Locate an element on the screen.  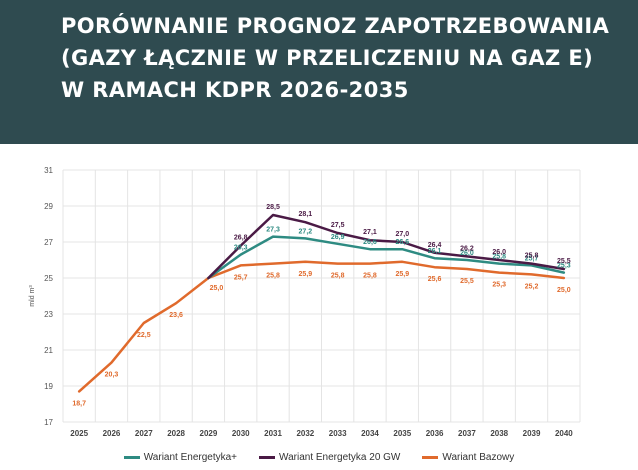
title-line-3: W RAMACH KDPR 2026-2035 is located at coordinates (235, 90).